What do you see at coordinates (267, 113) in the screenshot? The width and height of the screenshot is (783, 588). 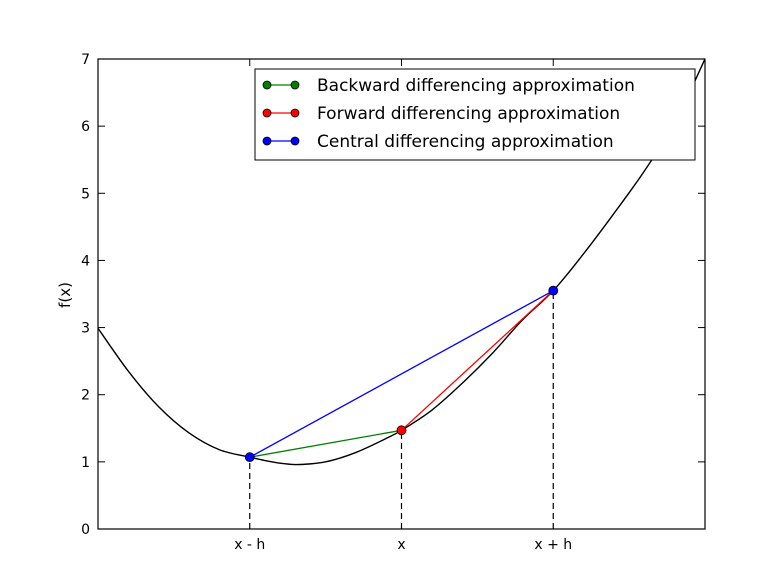 I see `legend-marker-start-forward` at bounding box center [267, 113].